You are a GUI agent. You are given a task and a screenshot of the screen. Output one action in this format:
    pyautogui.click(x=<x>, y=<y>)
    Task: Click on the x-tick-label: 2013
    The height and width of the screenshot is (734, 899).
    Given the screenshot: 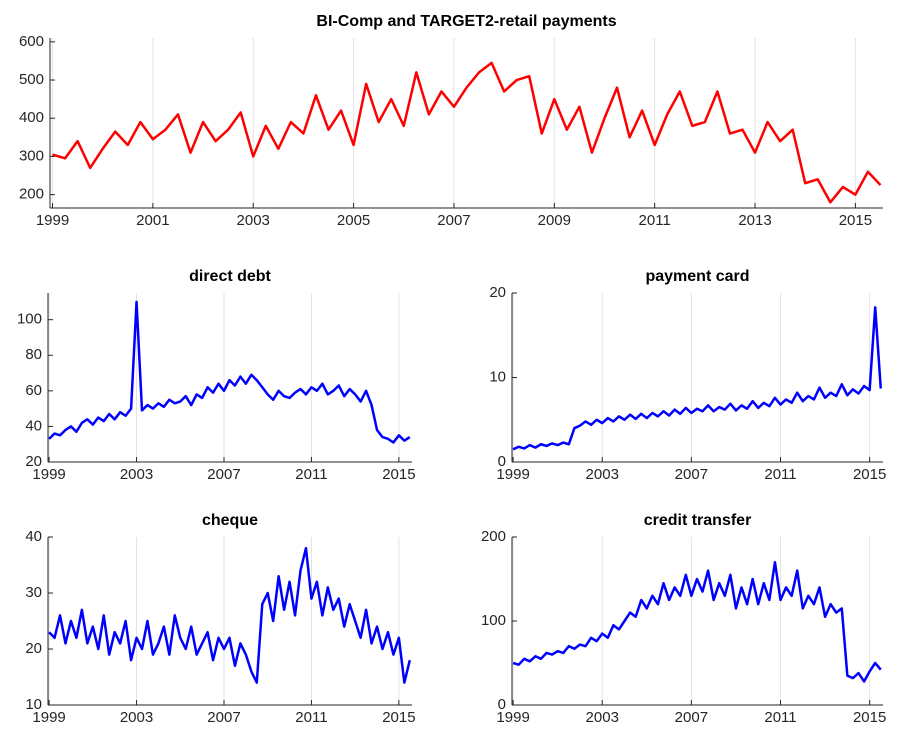 What is the action you would take?
    pyautogui.click(x=754, y=220)
    